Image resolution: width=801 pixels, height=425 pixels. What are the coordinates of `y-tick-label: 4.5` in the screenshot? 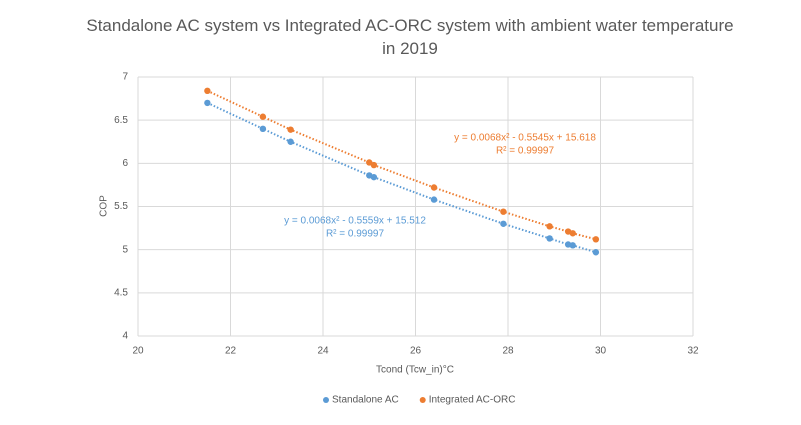 It's located at (121, 292).